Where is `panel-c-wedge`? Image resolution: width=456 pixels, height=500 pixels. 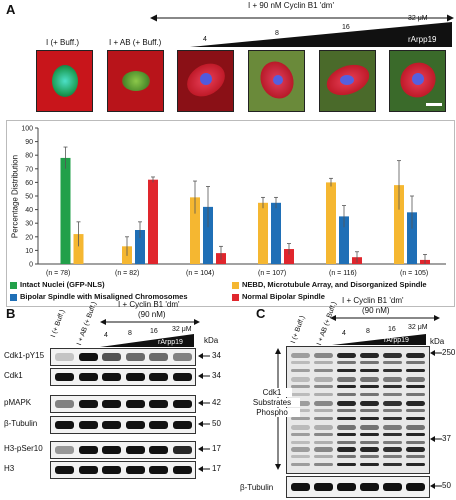
panel-c-wedge is located at coordinates (379, 339).